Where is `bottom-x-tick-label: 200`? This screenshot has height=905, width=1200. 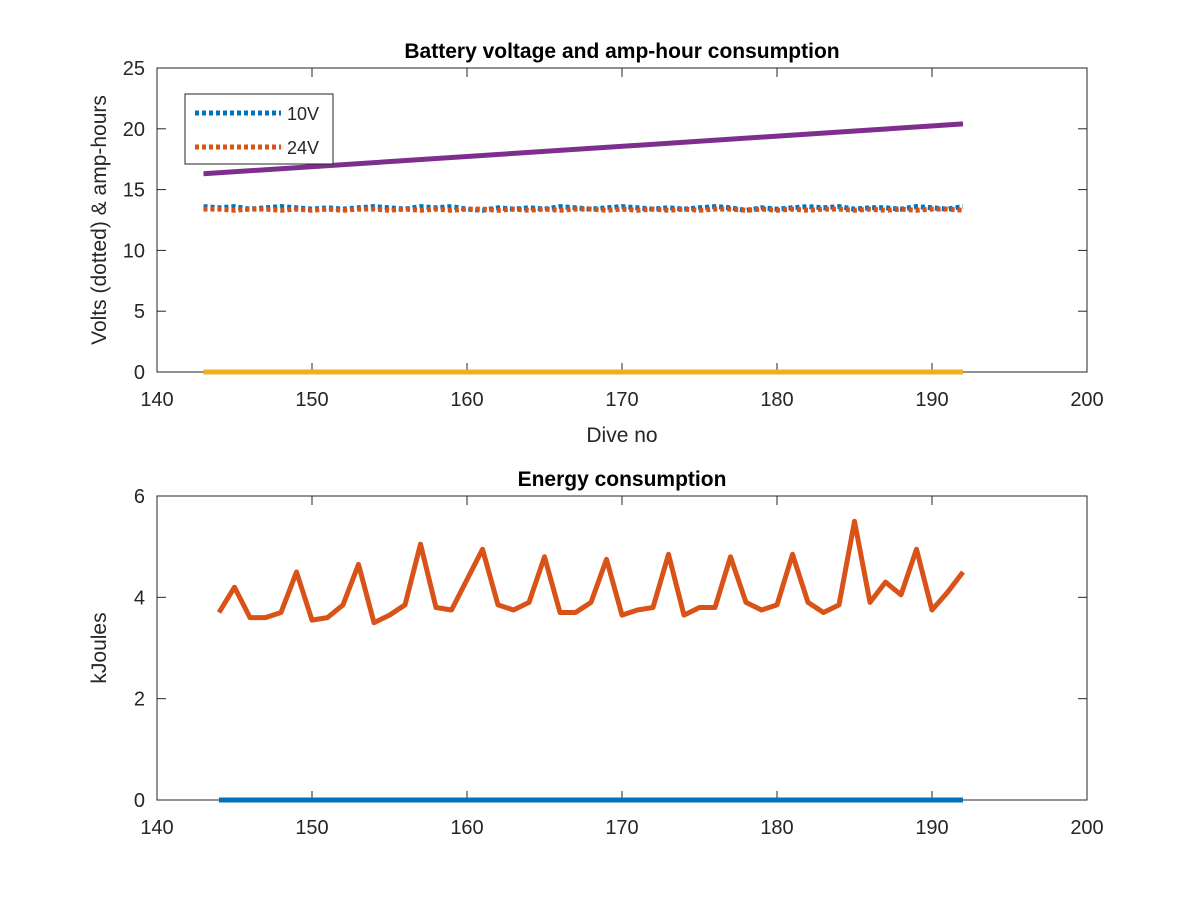 bottom-x-tick-label: 200 is located at coordinates (1086, 828).